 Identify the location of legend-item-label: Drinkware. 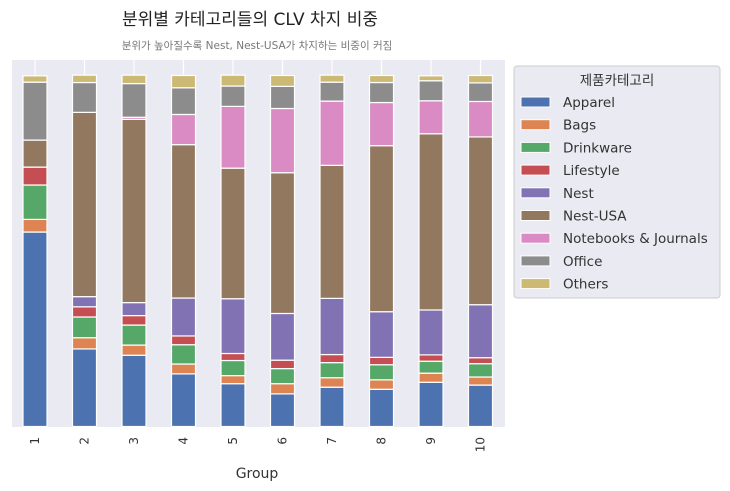
(597, 148).